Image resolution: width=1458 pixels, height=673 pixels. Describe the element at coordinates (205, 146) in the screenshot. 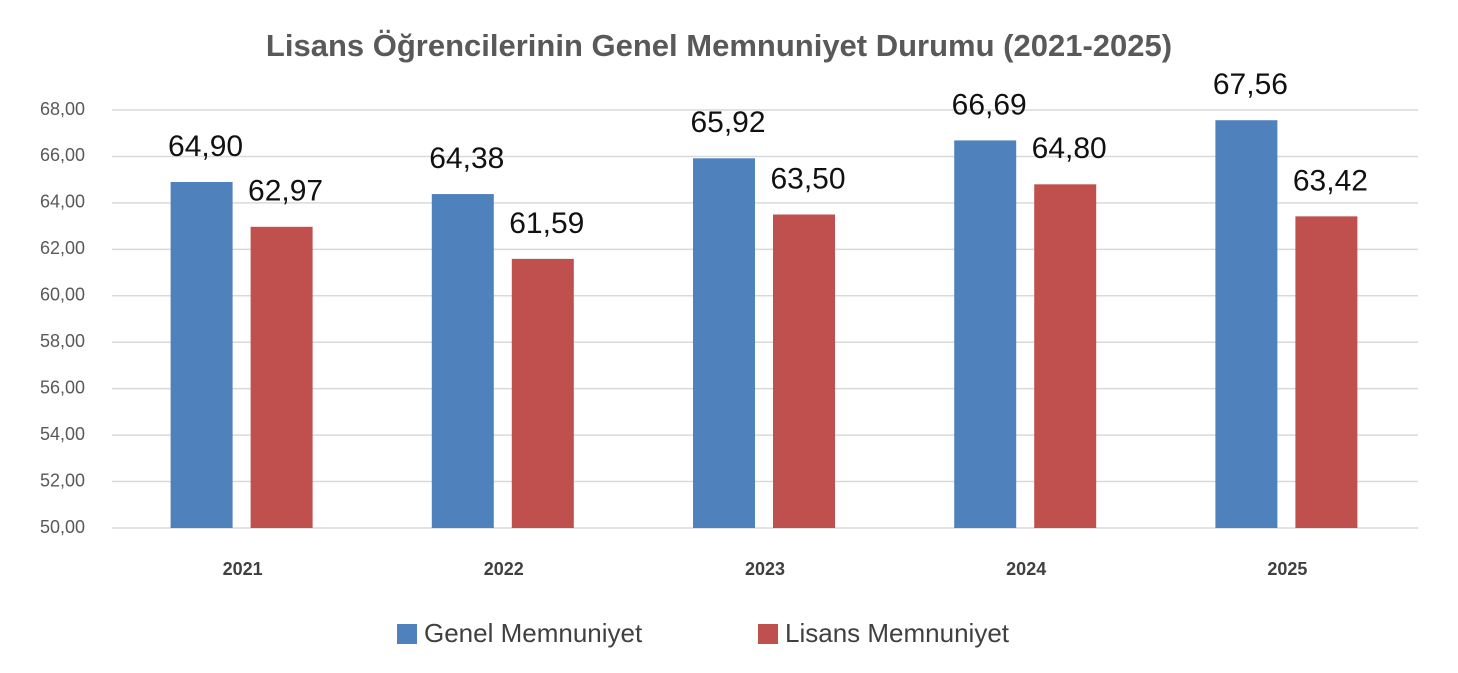

I see `value-label: 64,90` at that location.